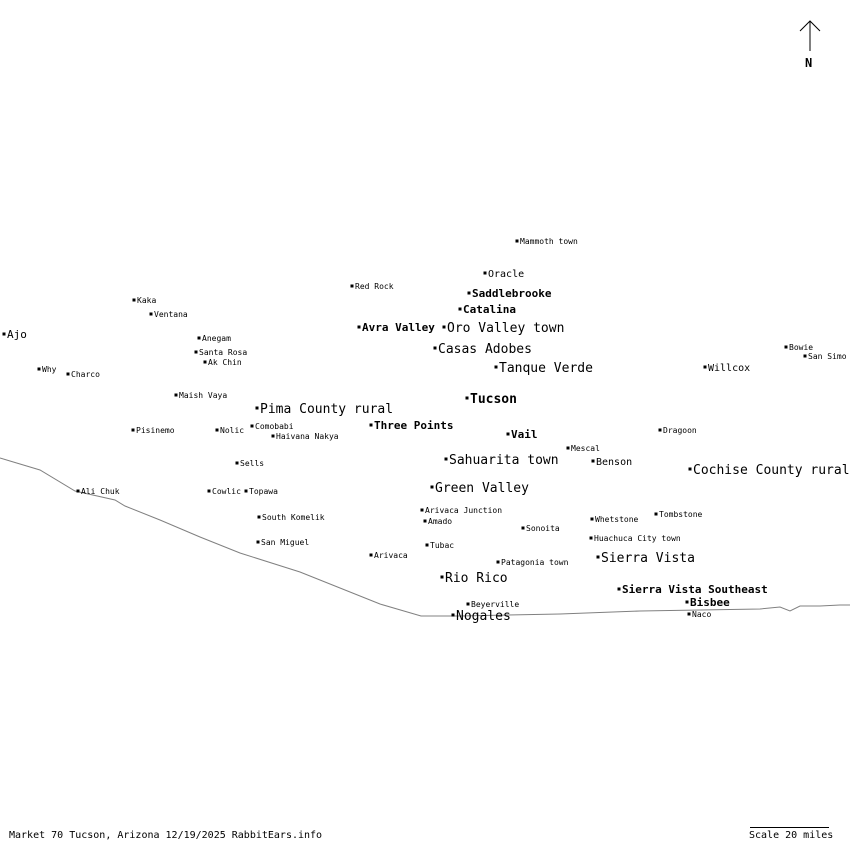  Describe the element at coordinates (535, 562) in the screenshot. I see `place-label: Patagonia town` at that location.